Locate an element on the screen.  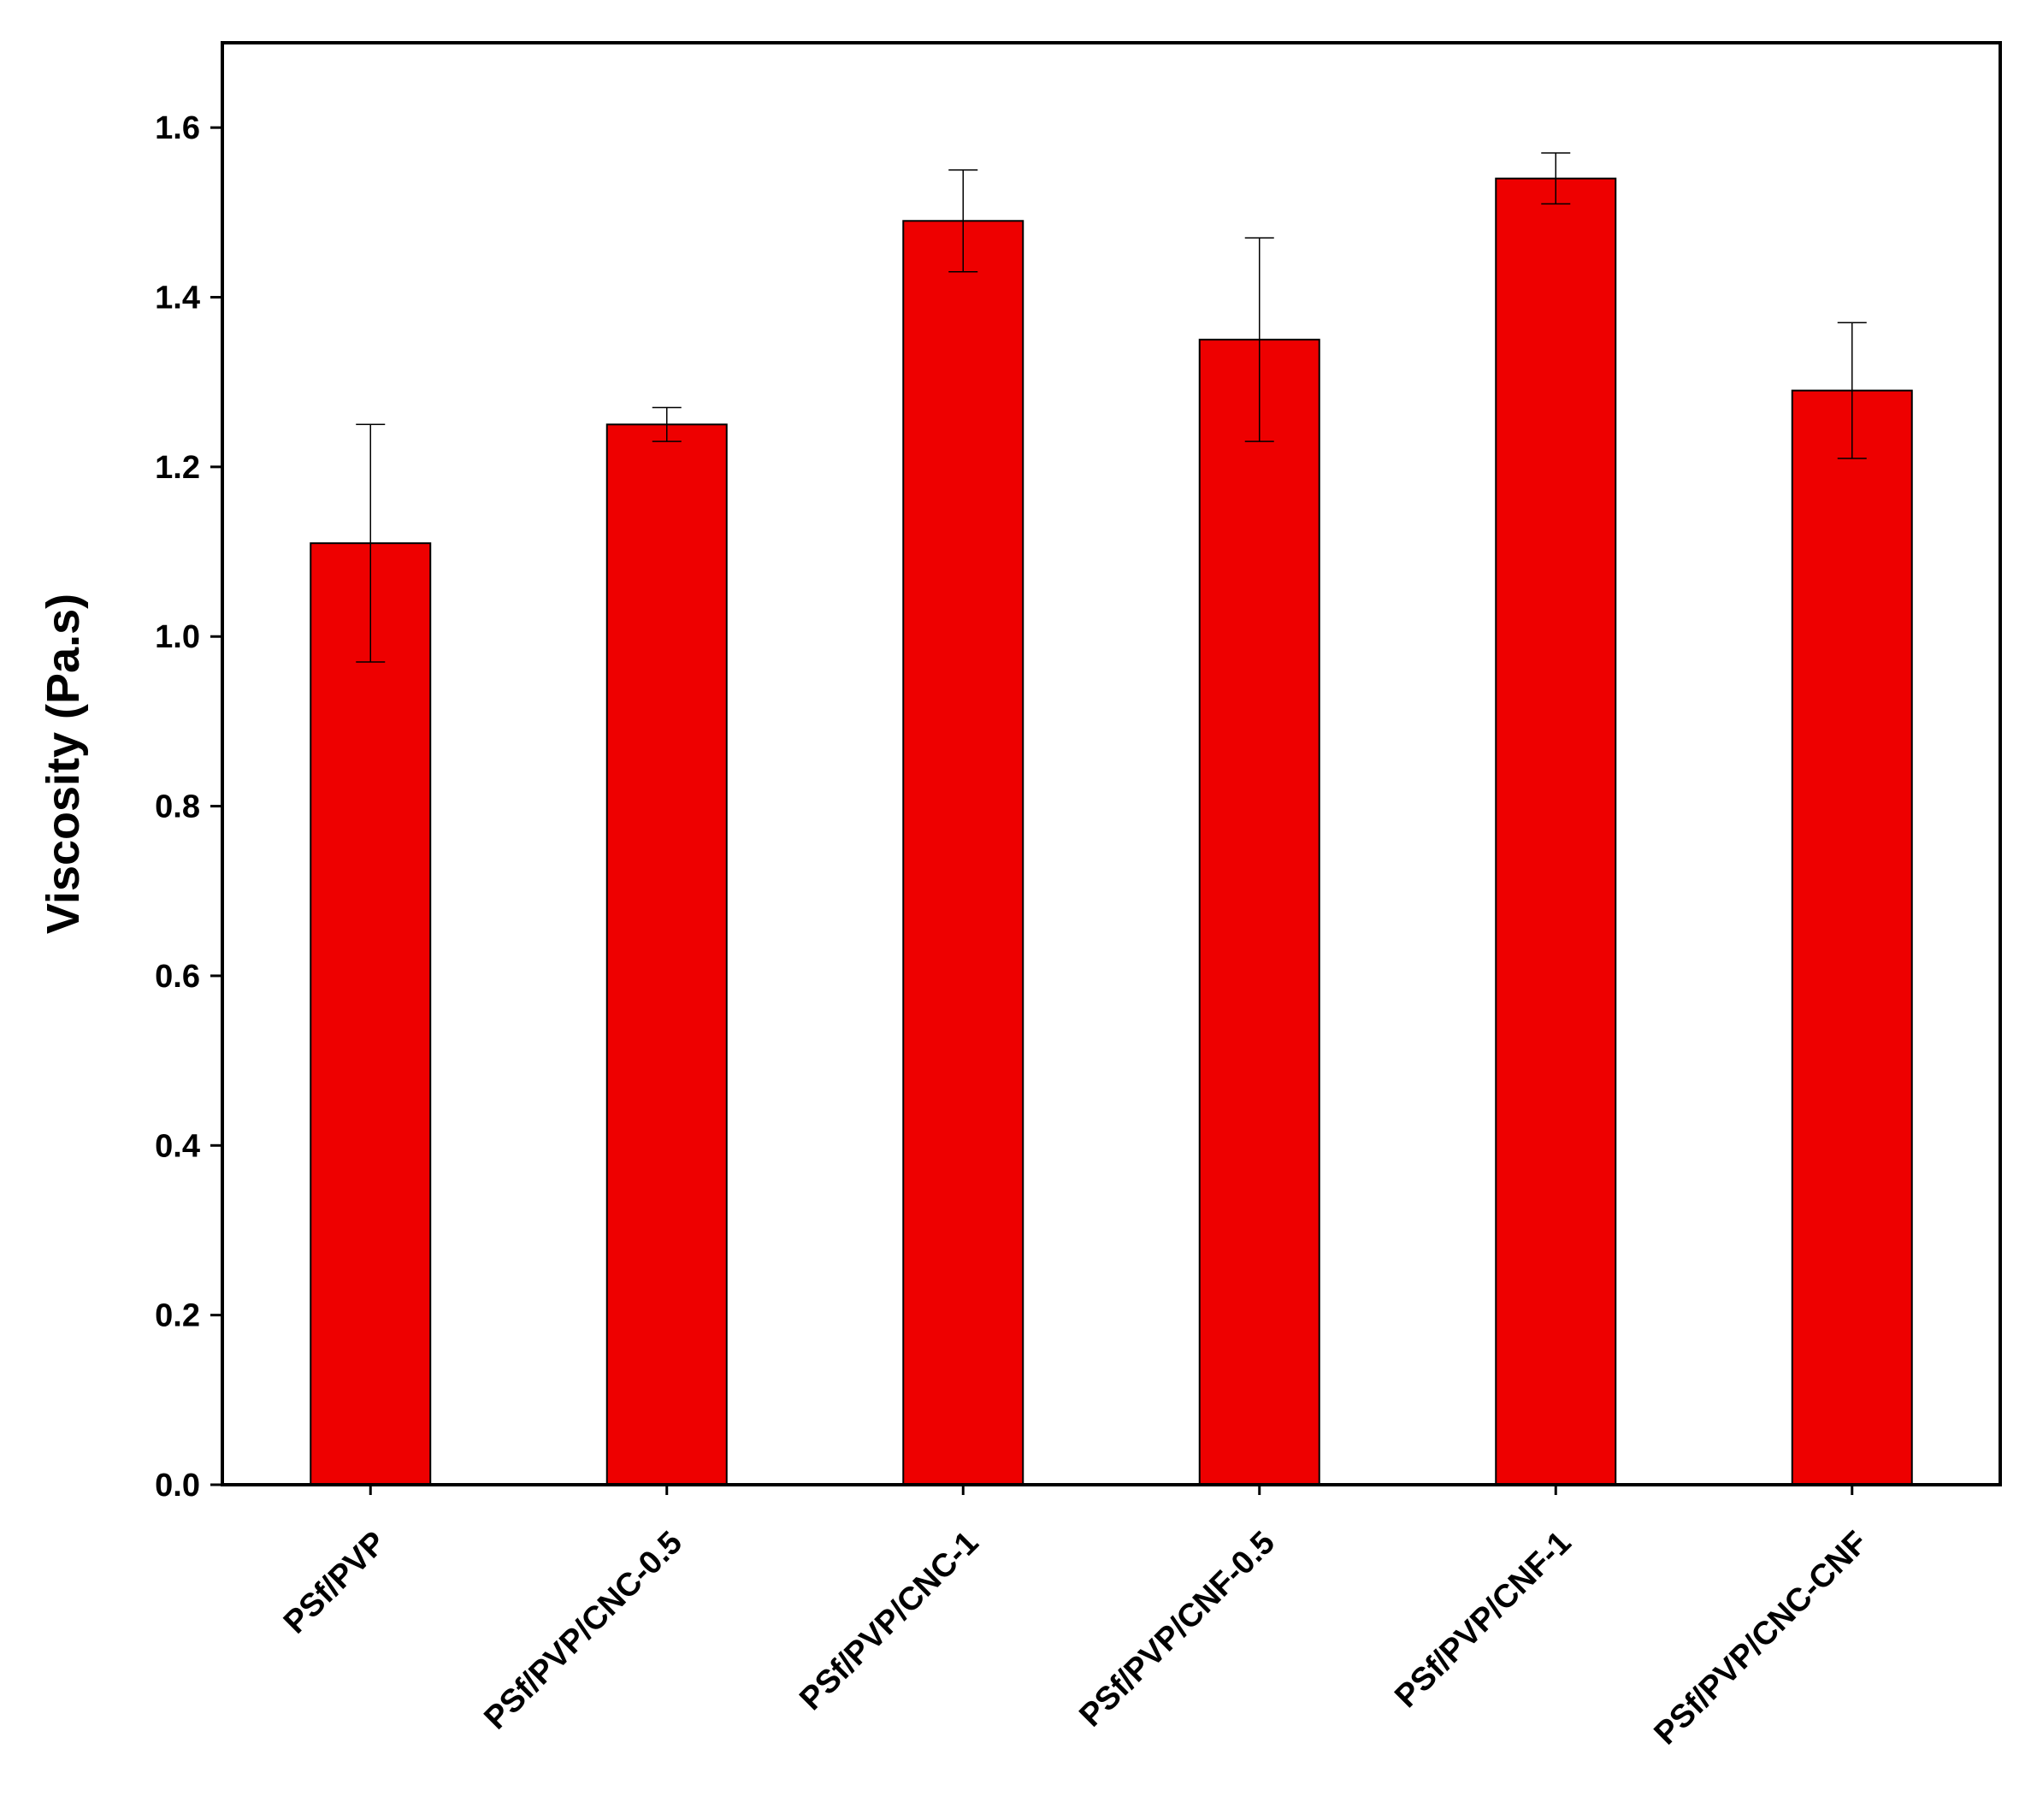
y-tick-label: 1.6 is located at coordinates (177, 128).